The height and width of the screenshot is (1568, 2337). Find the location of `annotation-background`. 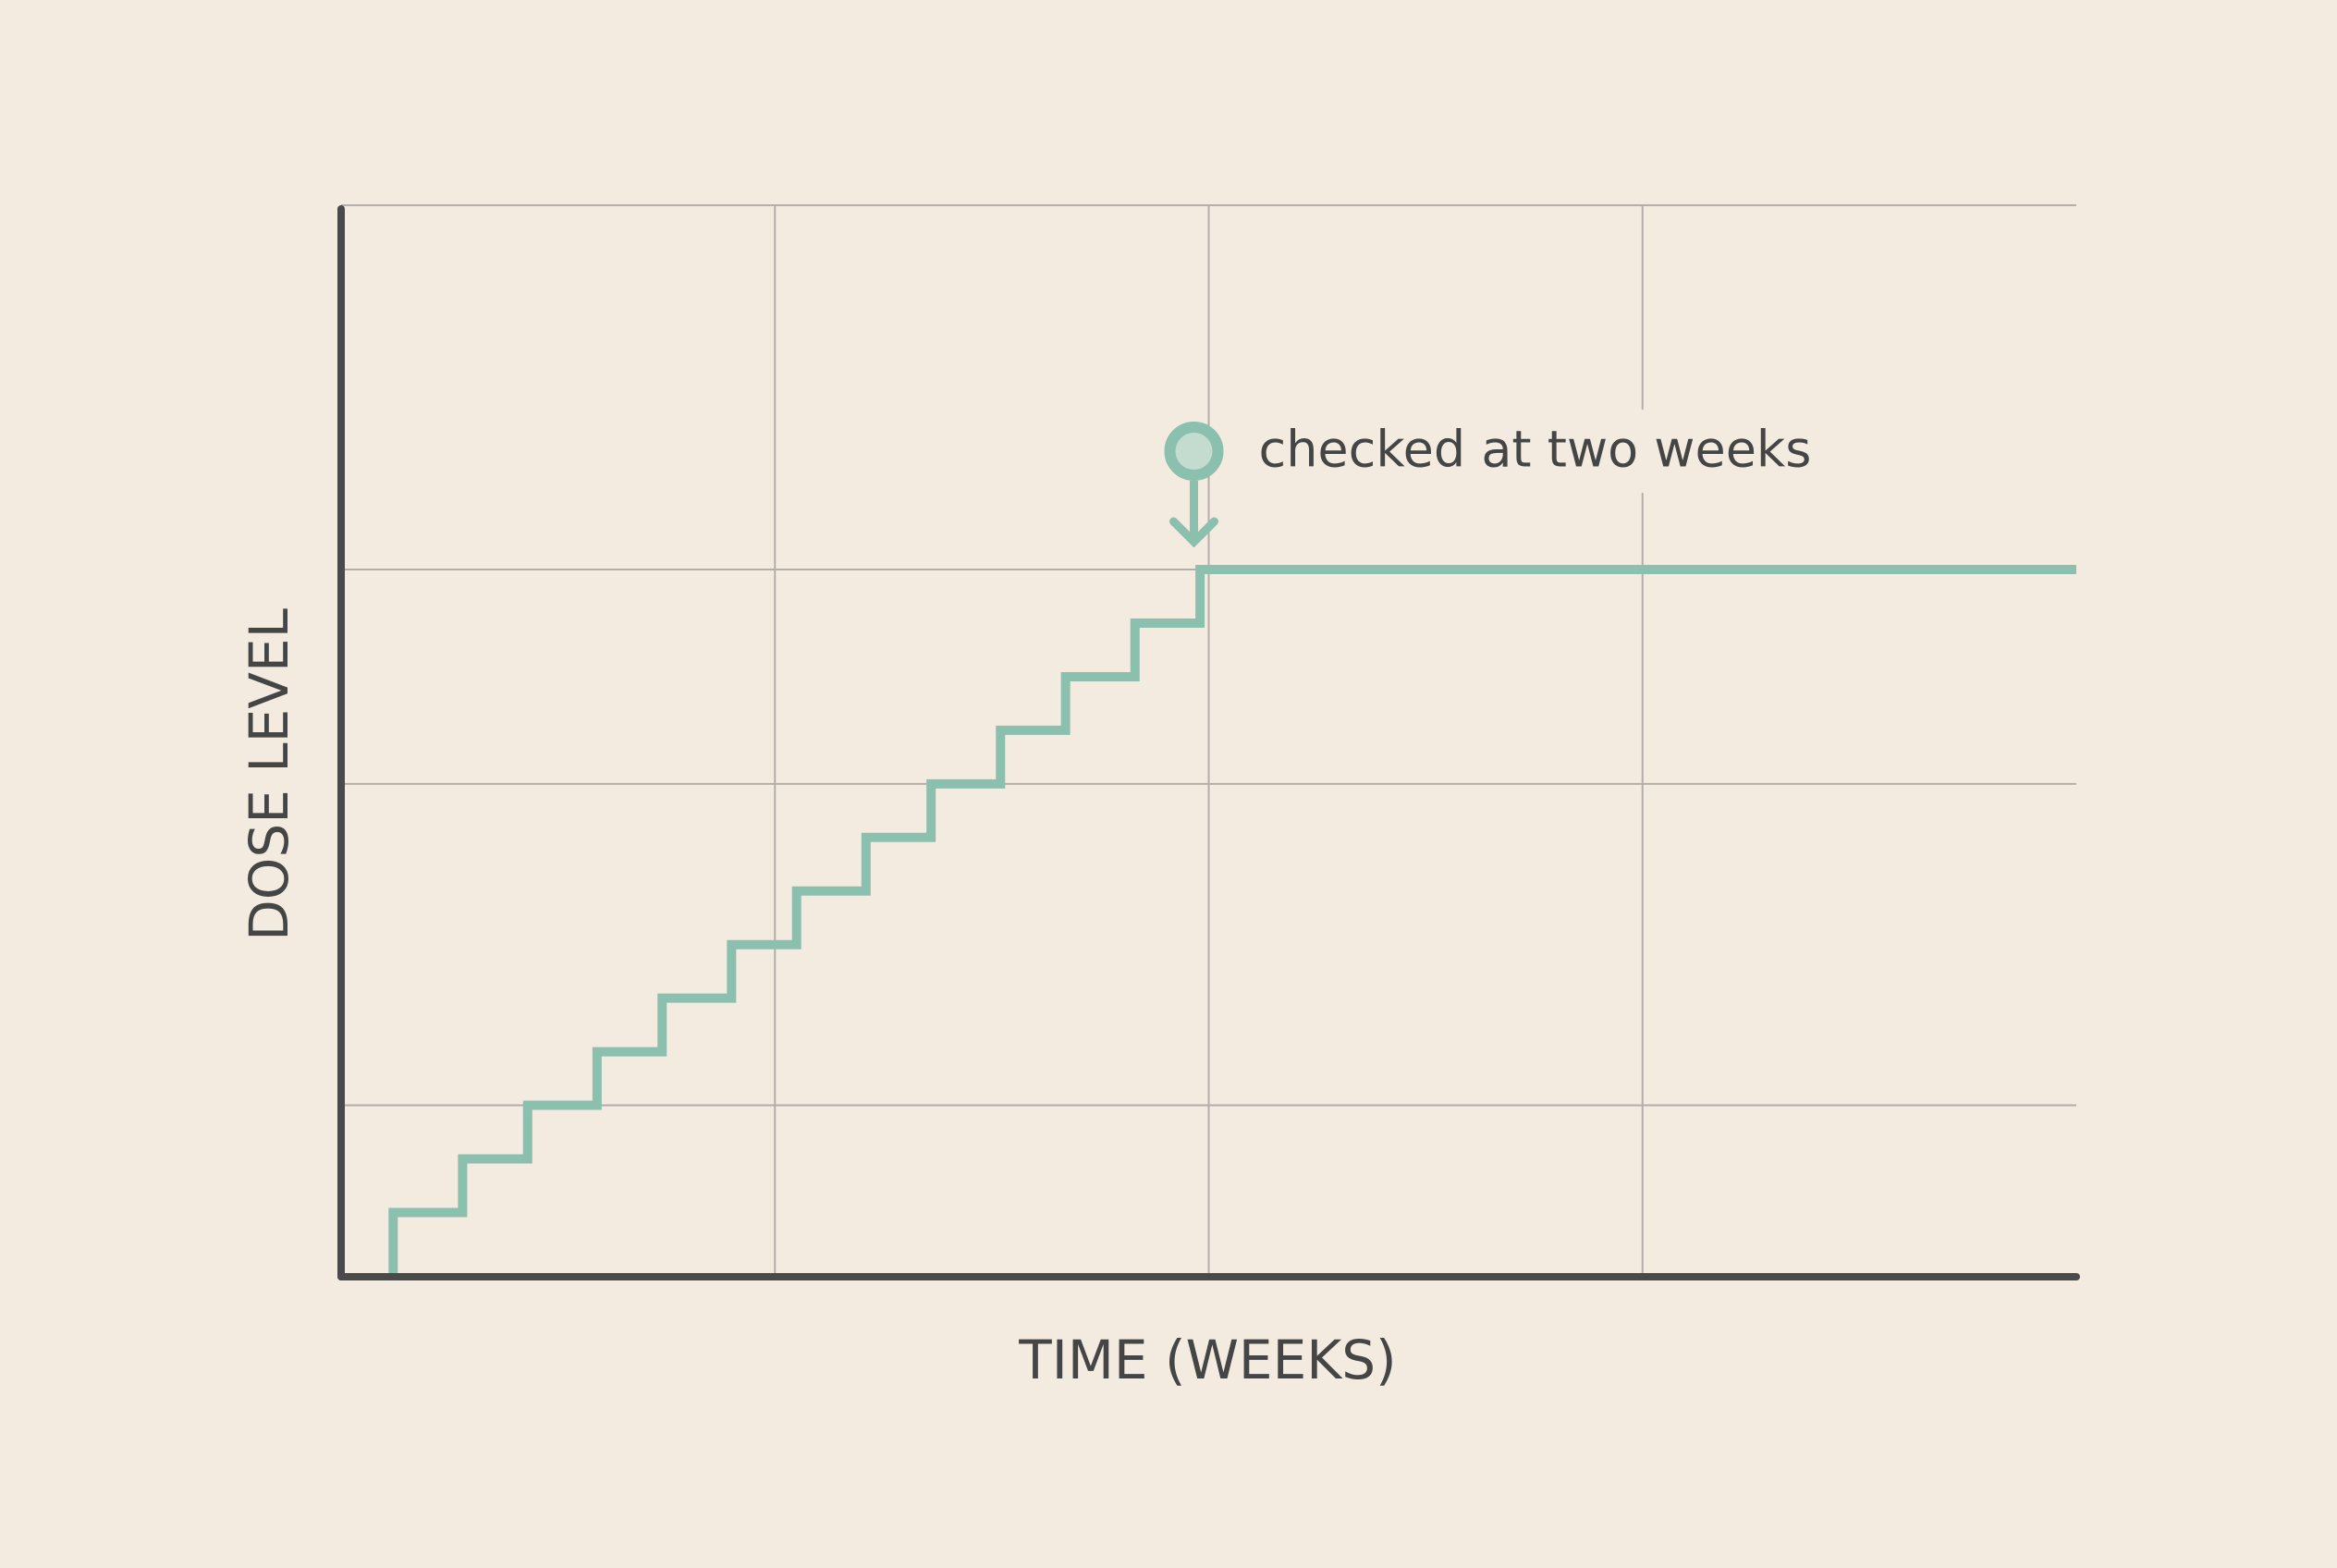

annotation-background is located at coordinates (1536, 452).